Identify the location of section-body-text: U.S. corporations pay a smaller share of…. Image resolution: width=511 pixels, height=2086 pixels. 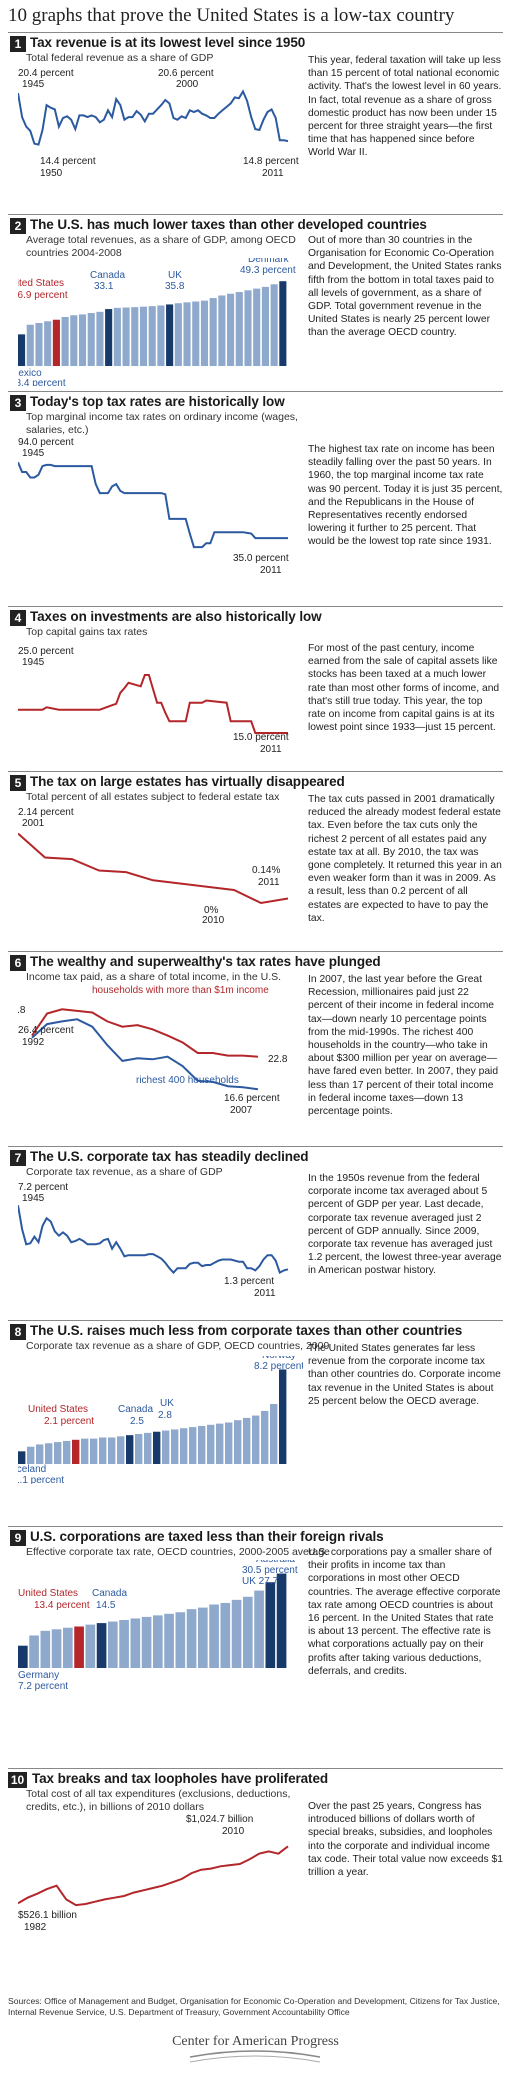
(404, 1612).